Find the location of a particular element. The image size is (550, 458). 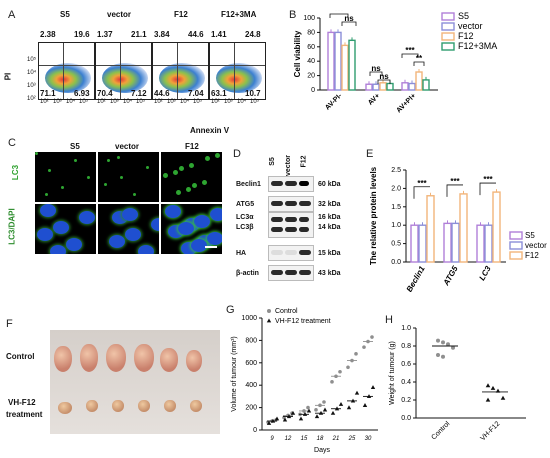

e-ylabel: The relative protein levels is located at coordinates (373, 215).